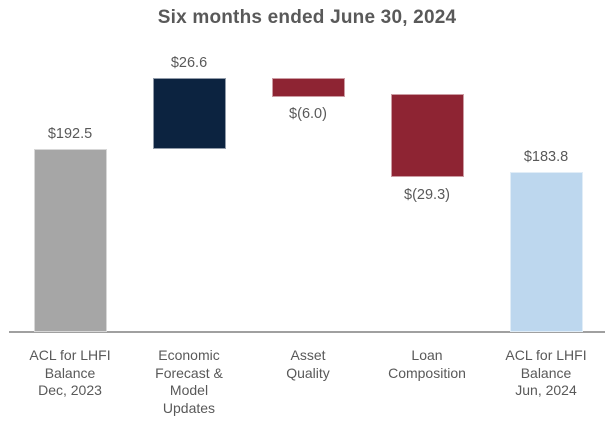 This screenshot has width=614, height=432. Describe the element at coordinates (308, 87) in the screenshot. I see `bar-asset-quality` at that location.